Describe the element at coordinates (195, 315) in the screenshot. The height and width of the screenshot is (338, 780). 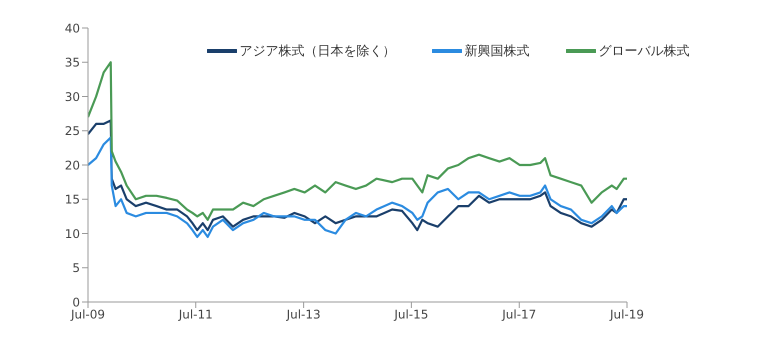
I see `x-tick-label: Jul-11` at that location.